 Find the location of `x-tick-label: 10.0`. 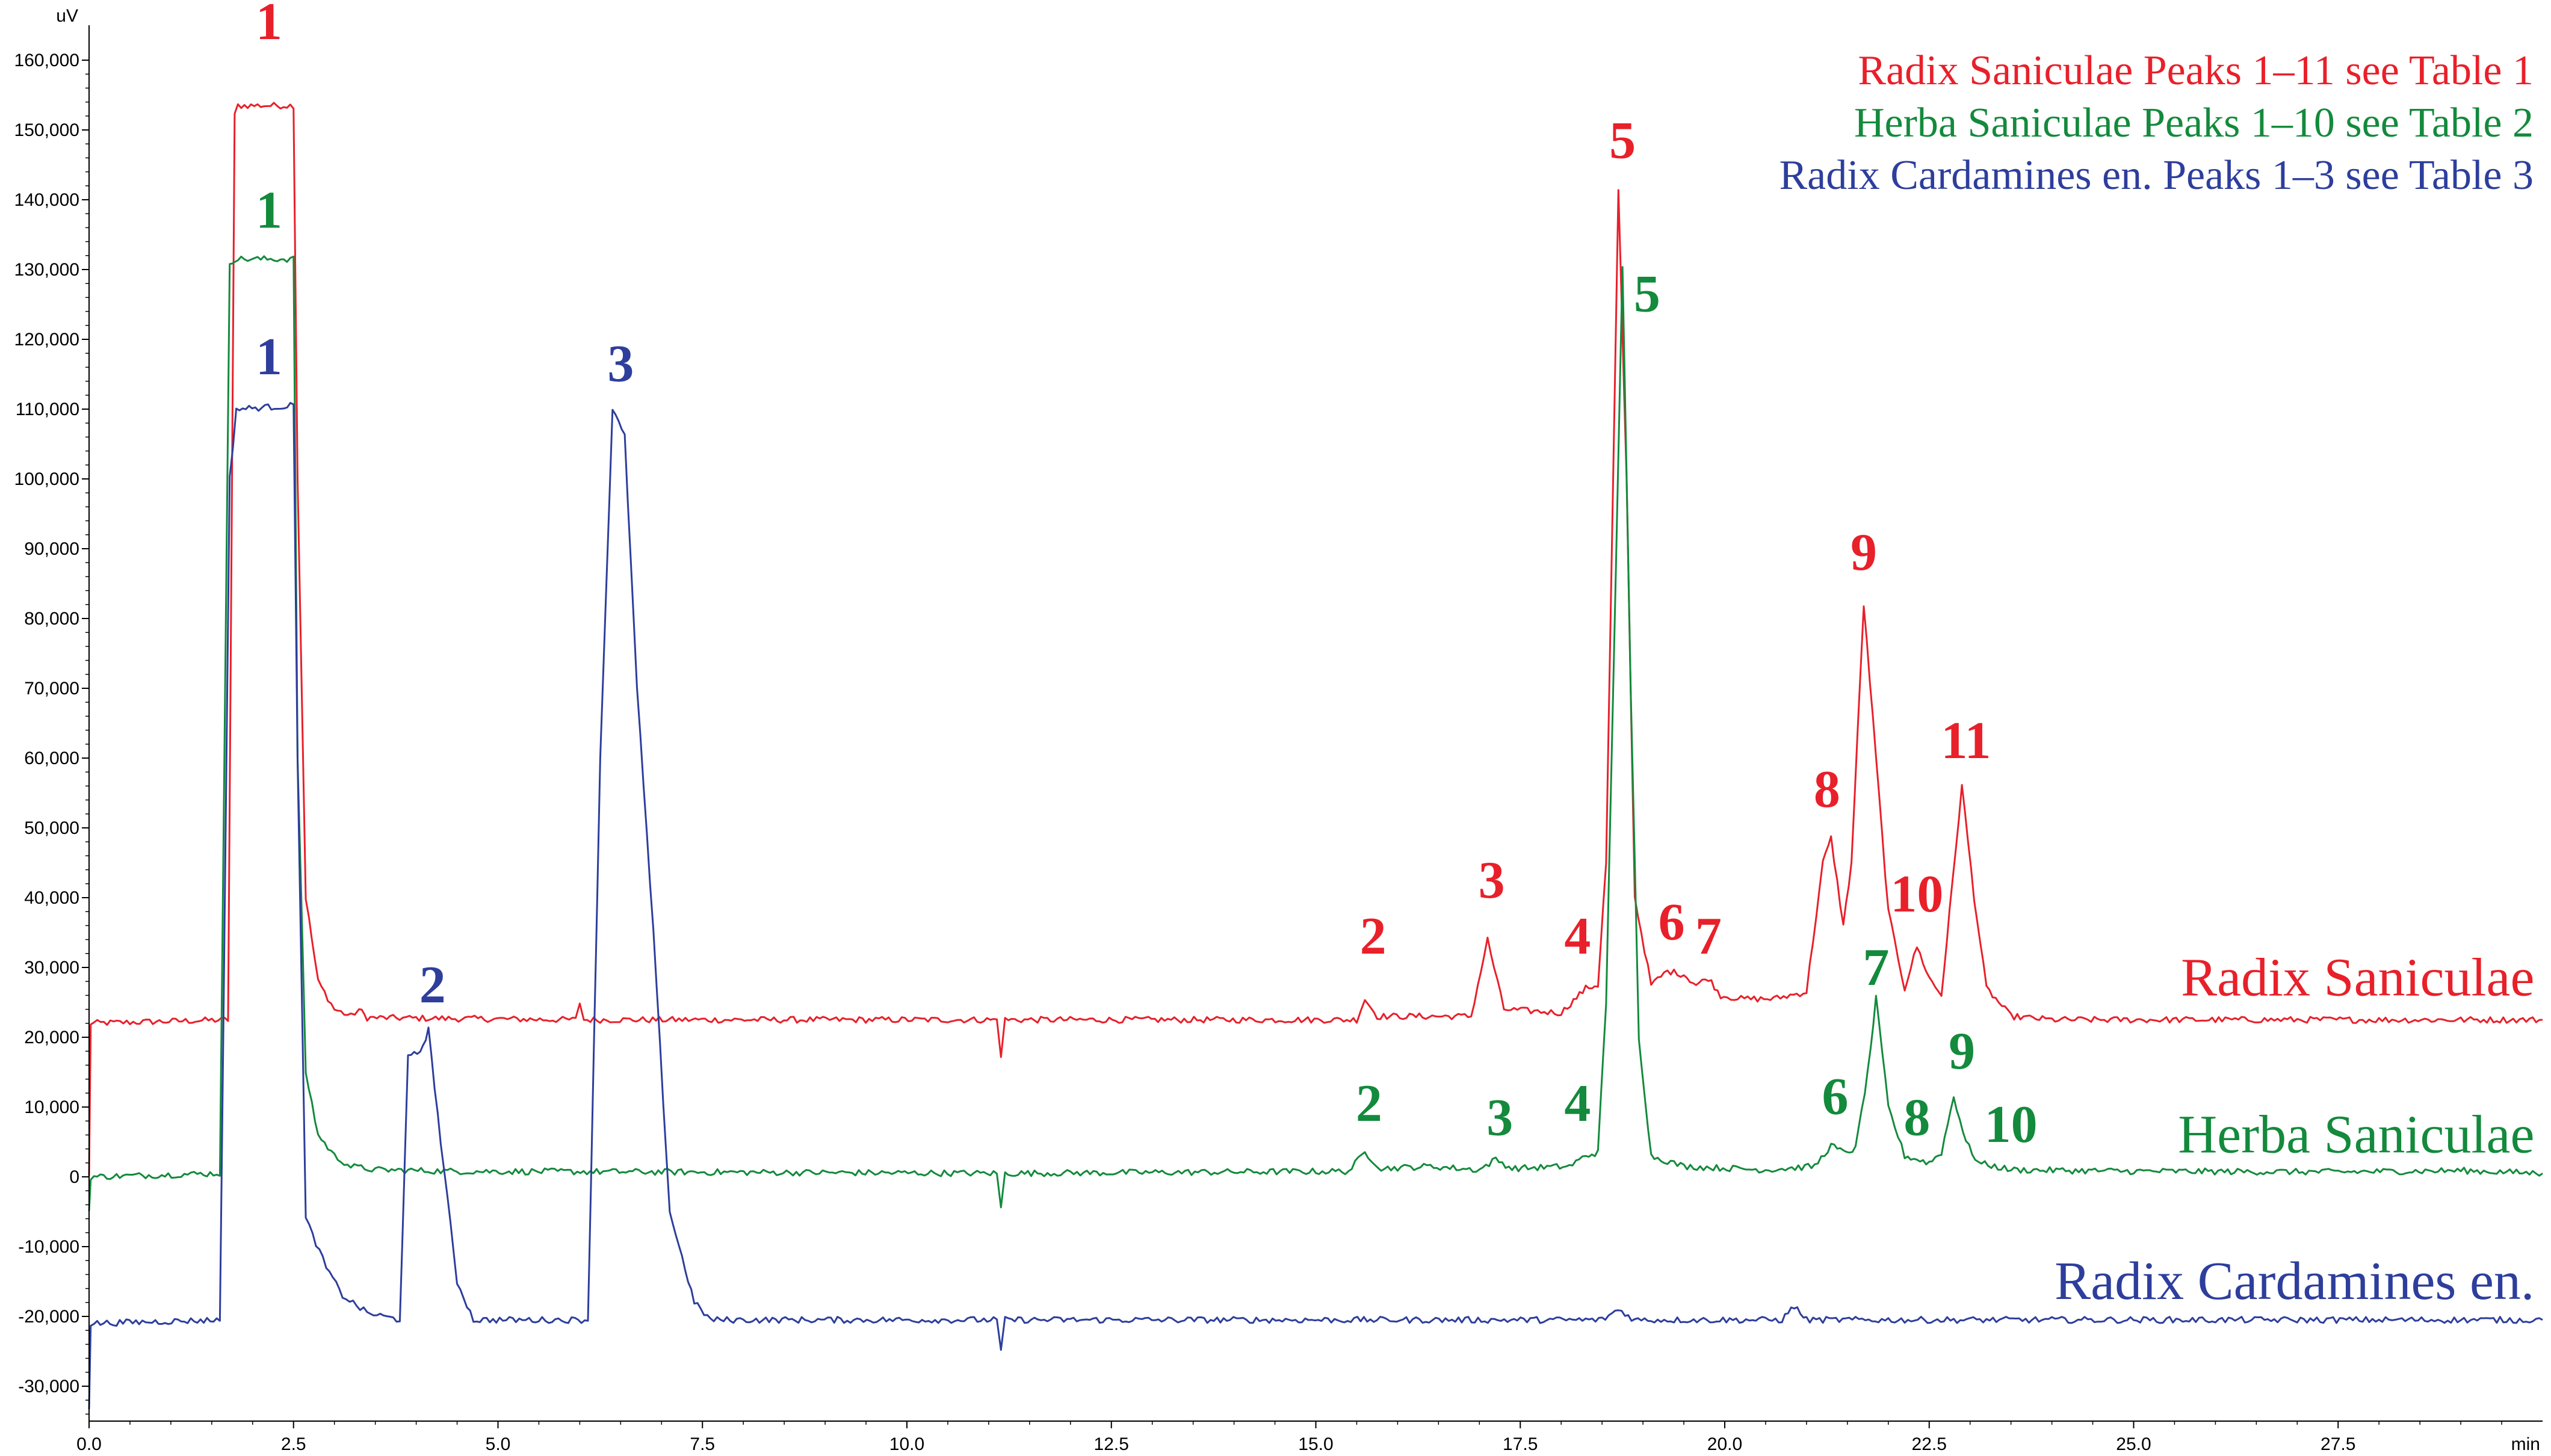

x-tick-label: 10.0 is located at coordinates (906, 1444).